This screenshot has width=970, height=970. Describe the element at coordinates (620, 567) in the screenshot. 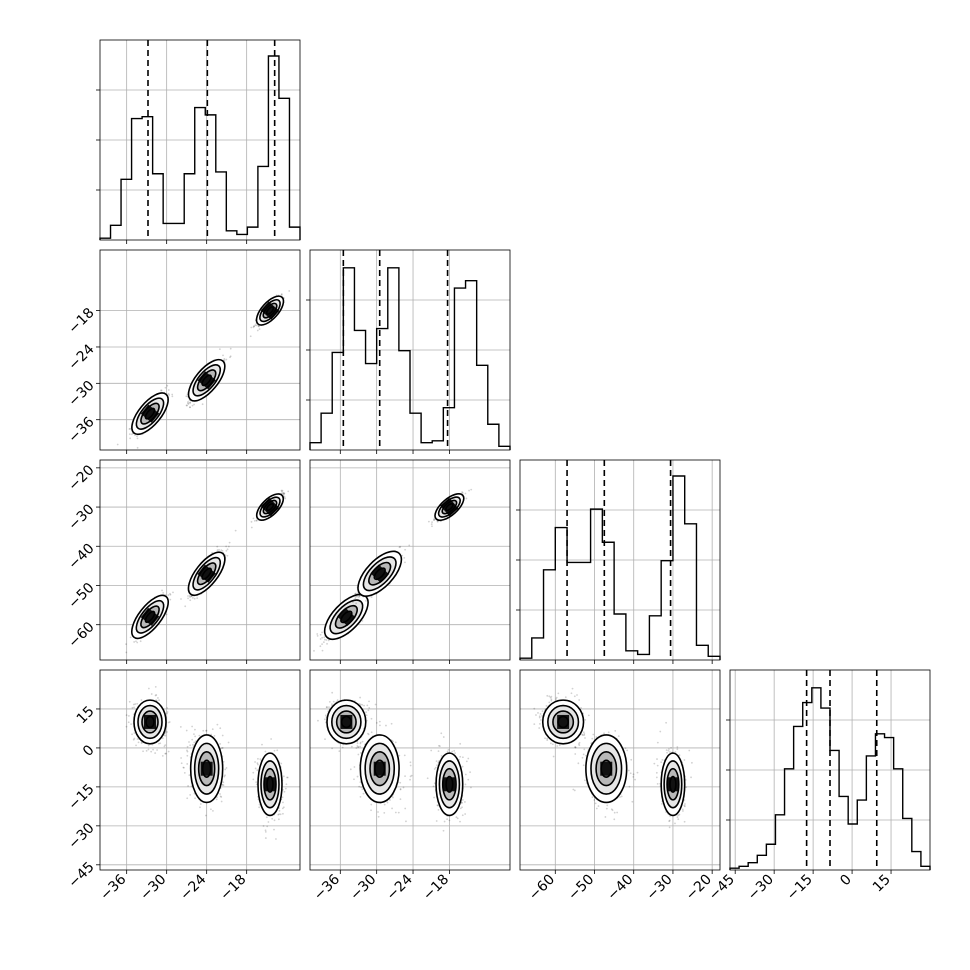

I see `histogram-step` at that location.